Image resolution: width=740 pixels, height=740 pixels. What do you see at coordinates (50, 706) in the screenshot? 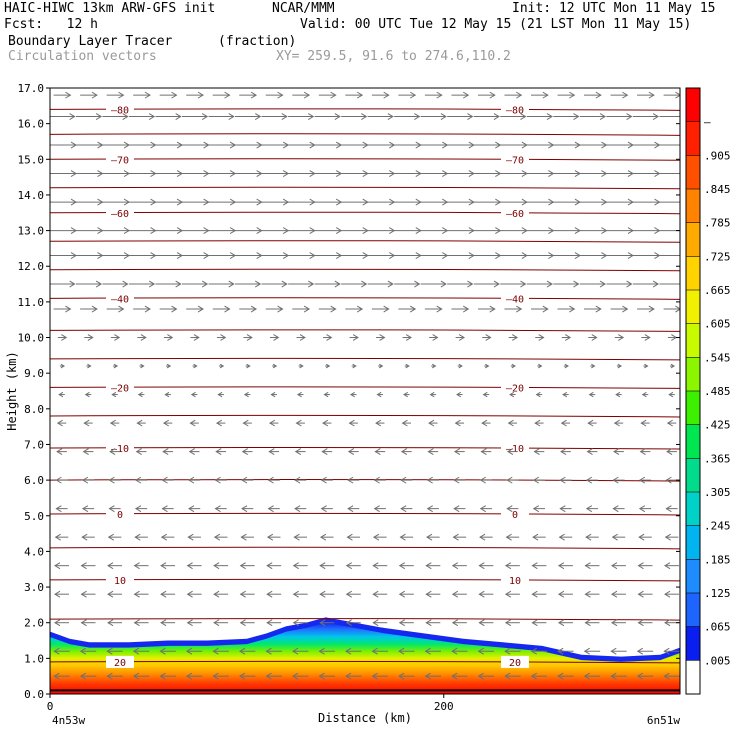
I see `x-tick-label: 0` at bounding box center [50, 706].